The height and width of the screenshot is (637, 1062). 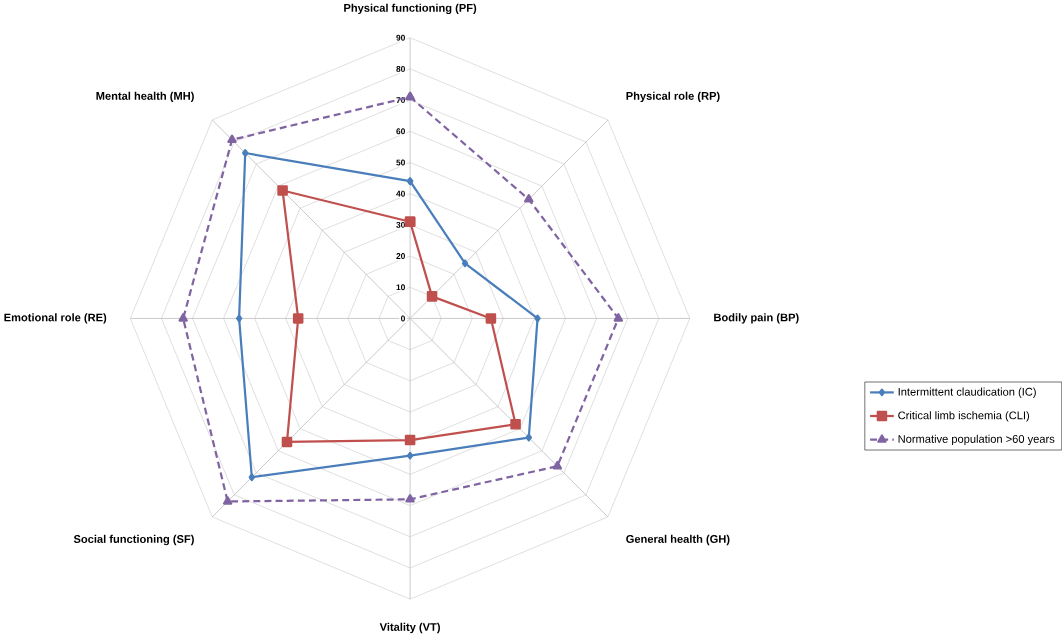 What do you see at coordinates (678, 540) in the screenshot?
I see `spoke-label: General health (GH)` at bounding box center [678, 540].